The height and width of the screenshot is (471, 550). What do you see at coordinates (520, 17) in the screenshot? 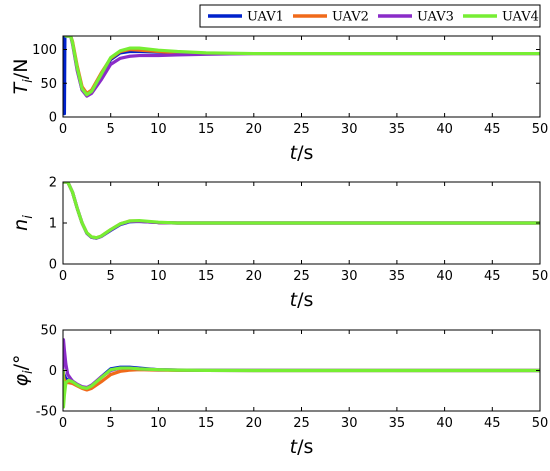
I see `legend-label-uav4: UAV4` at bounding box center [520, 17].